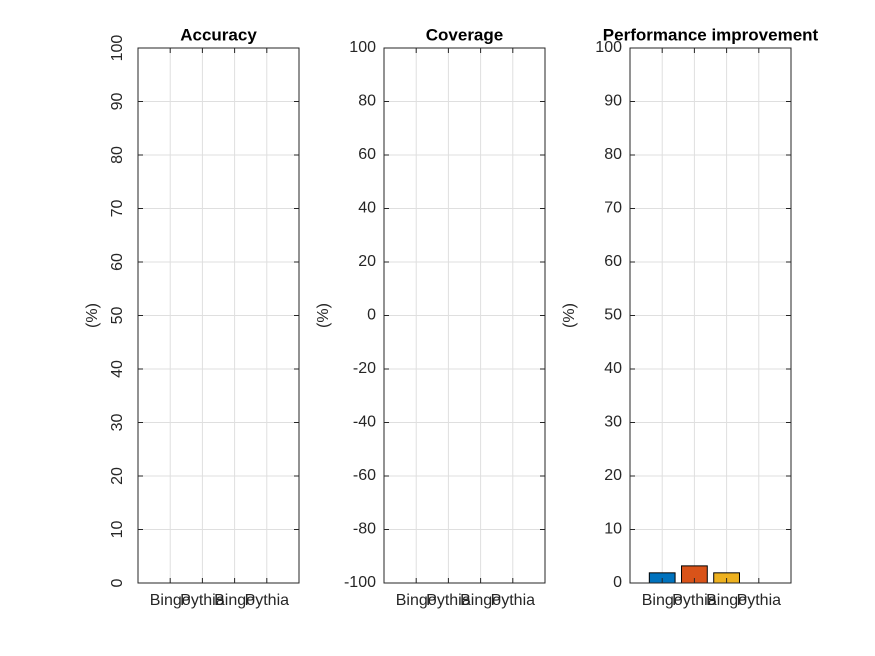 Image resolution: width=875 pixels, height=656 pixels. What do you see at coordinates (364, 368) in the screenshot?
I see `y-tick-label: -20` at bounding box center [364, 368].